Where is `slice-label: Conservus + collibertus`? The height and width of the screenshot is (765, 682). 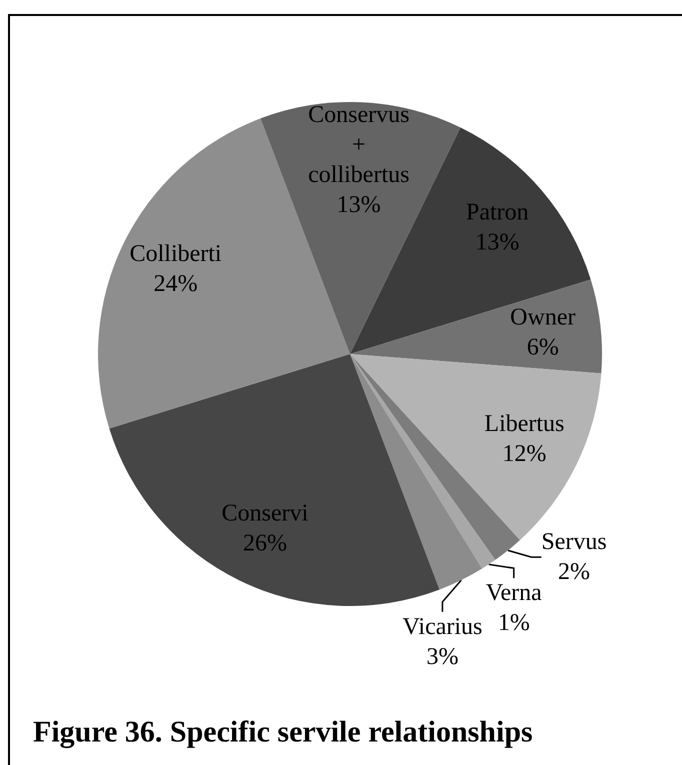
slice-label: Conservus + collibertus is located at coordinates (359, 145).